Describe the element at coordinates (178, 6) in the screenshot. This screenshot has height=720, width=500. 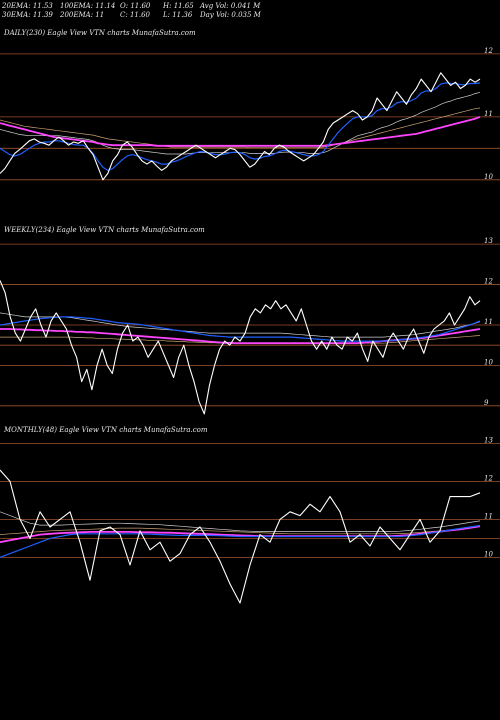
I see `high-label: H: 11.65` at that location.